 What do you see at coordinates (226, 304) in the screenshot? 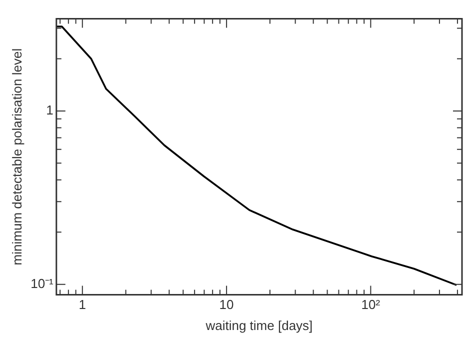
I see `x-tick-label: 10` at bounding box center [226, 304].